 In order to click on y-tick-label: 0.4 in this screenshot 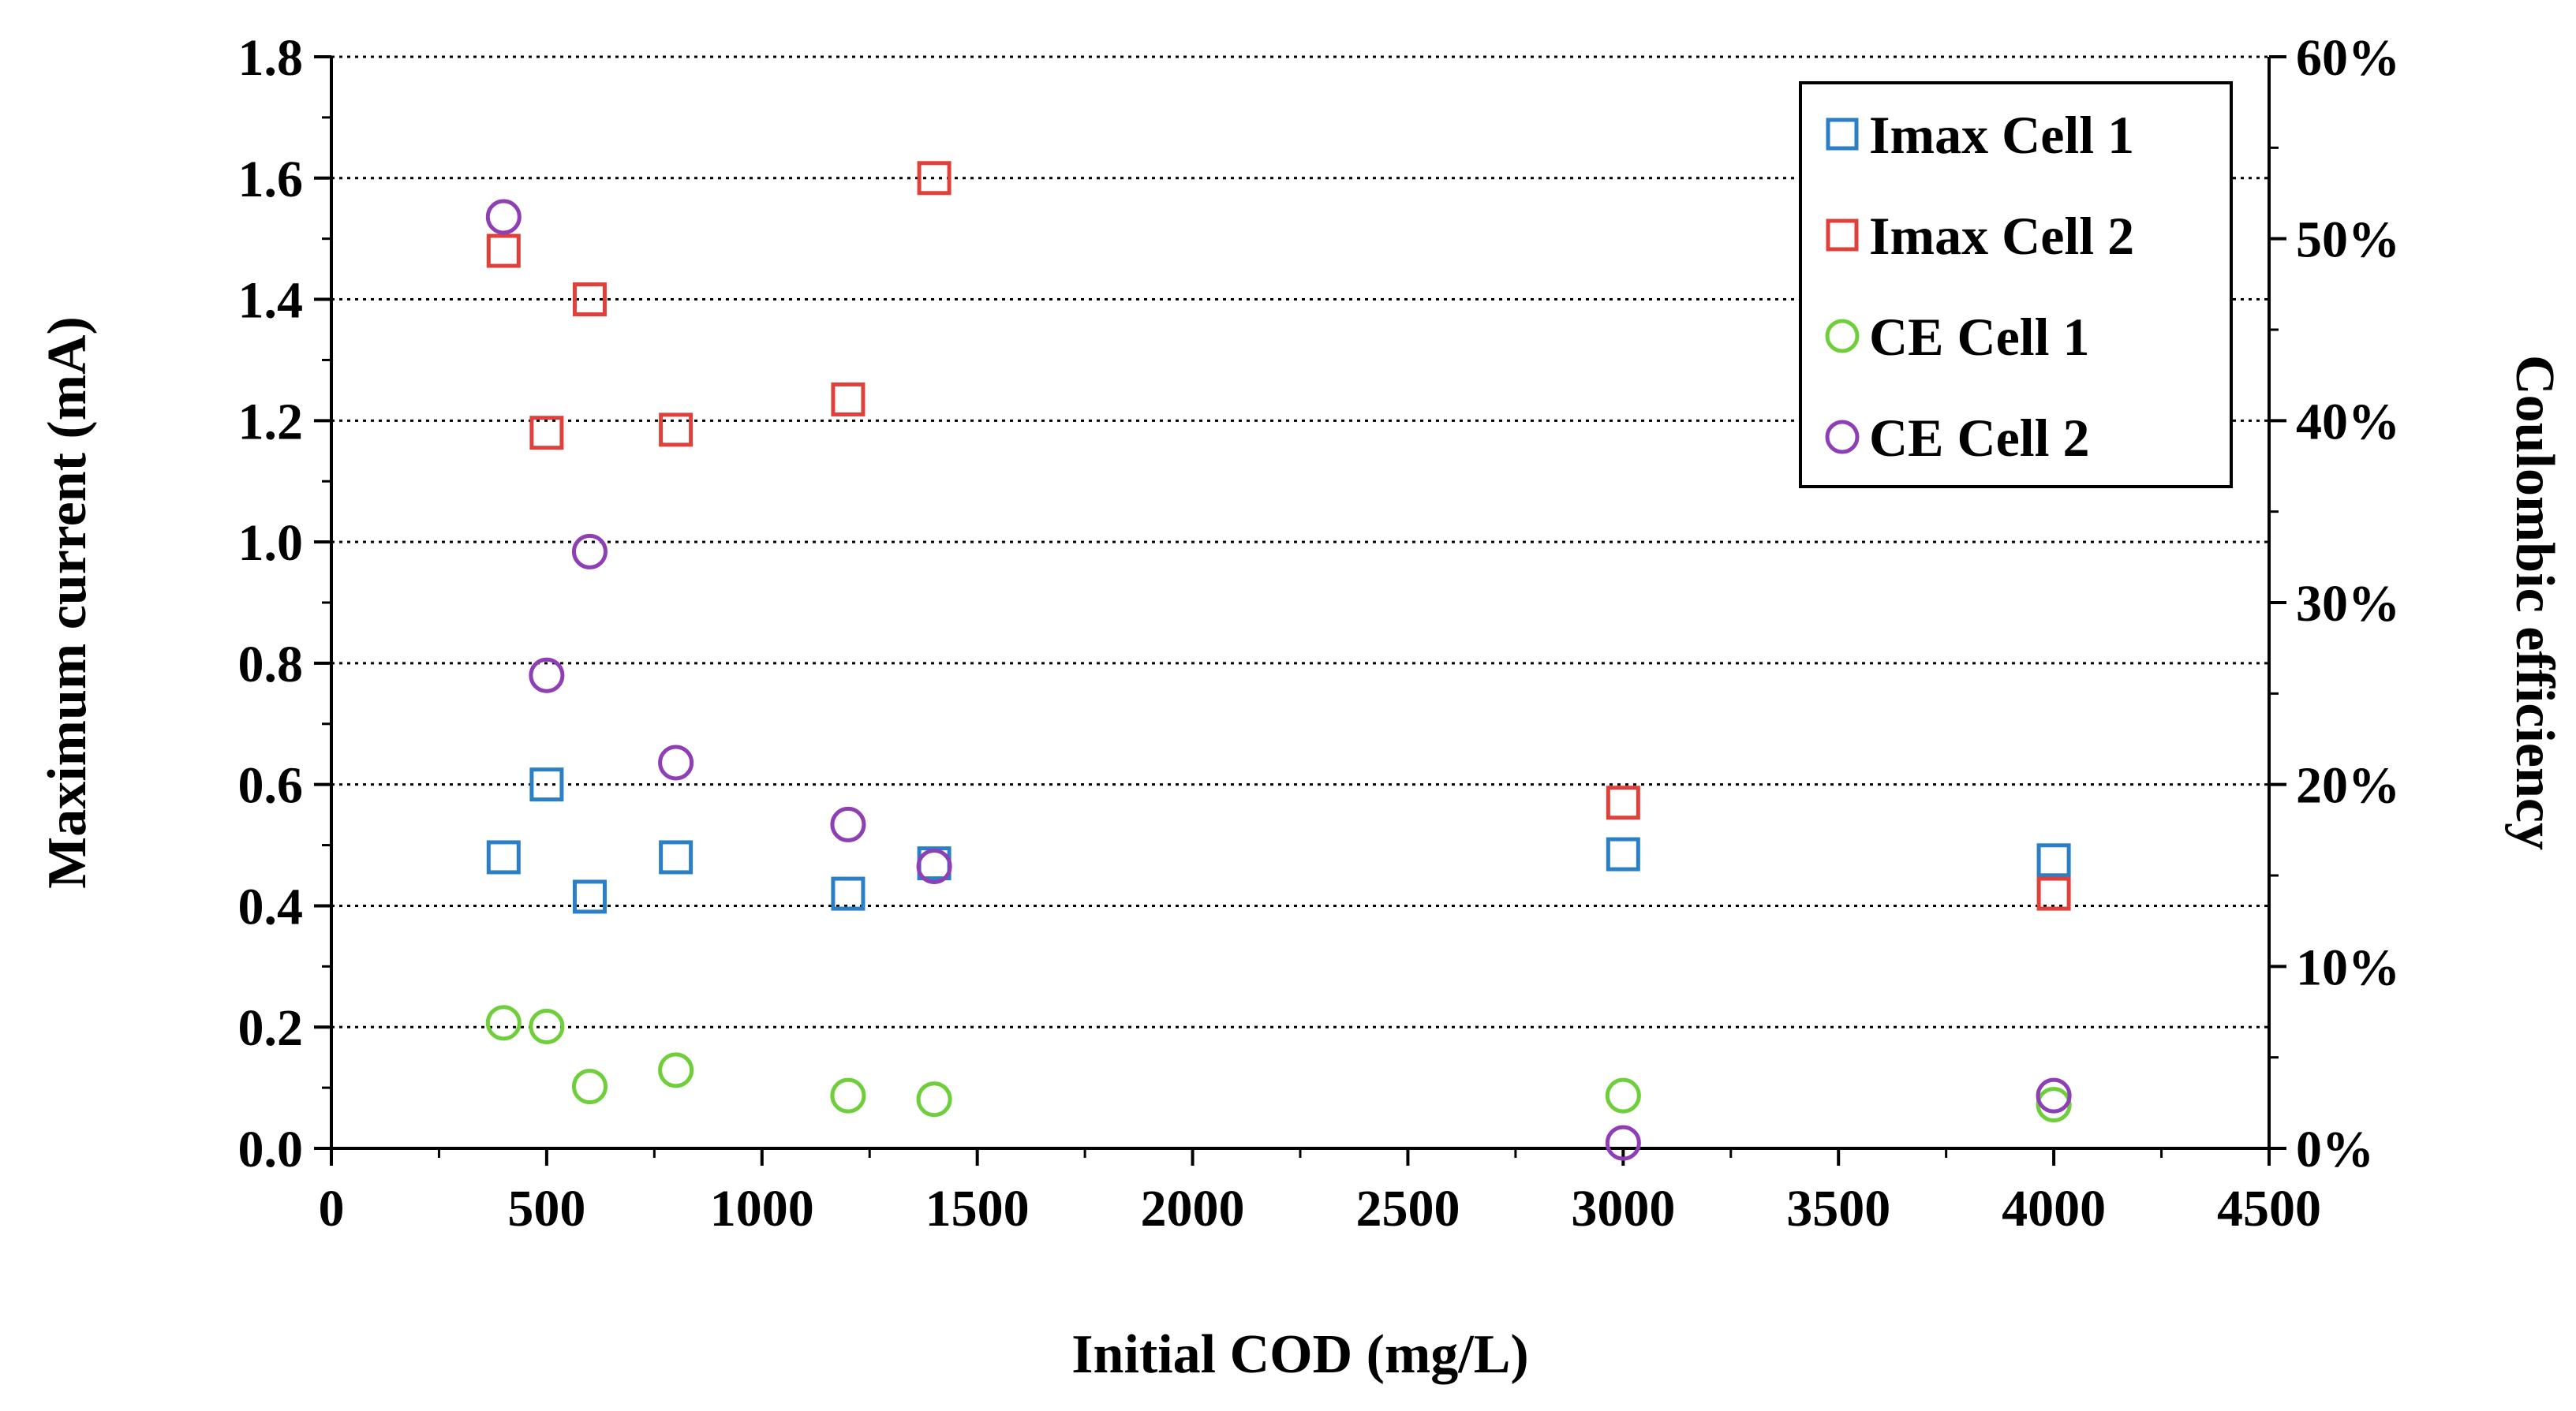, I will do `click(271, 907)`.